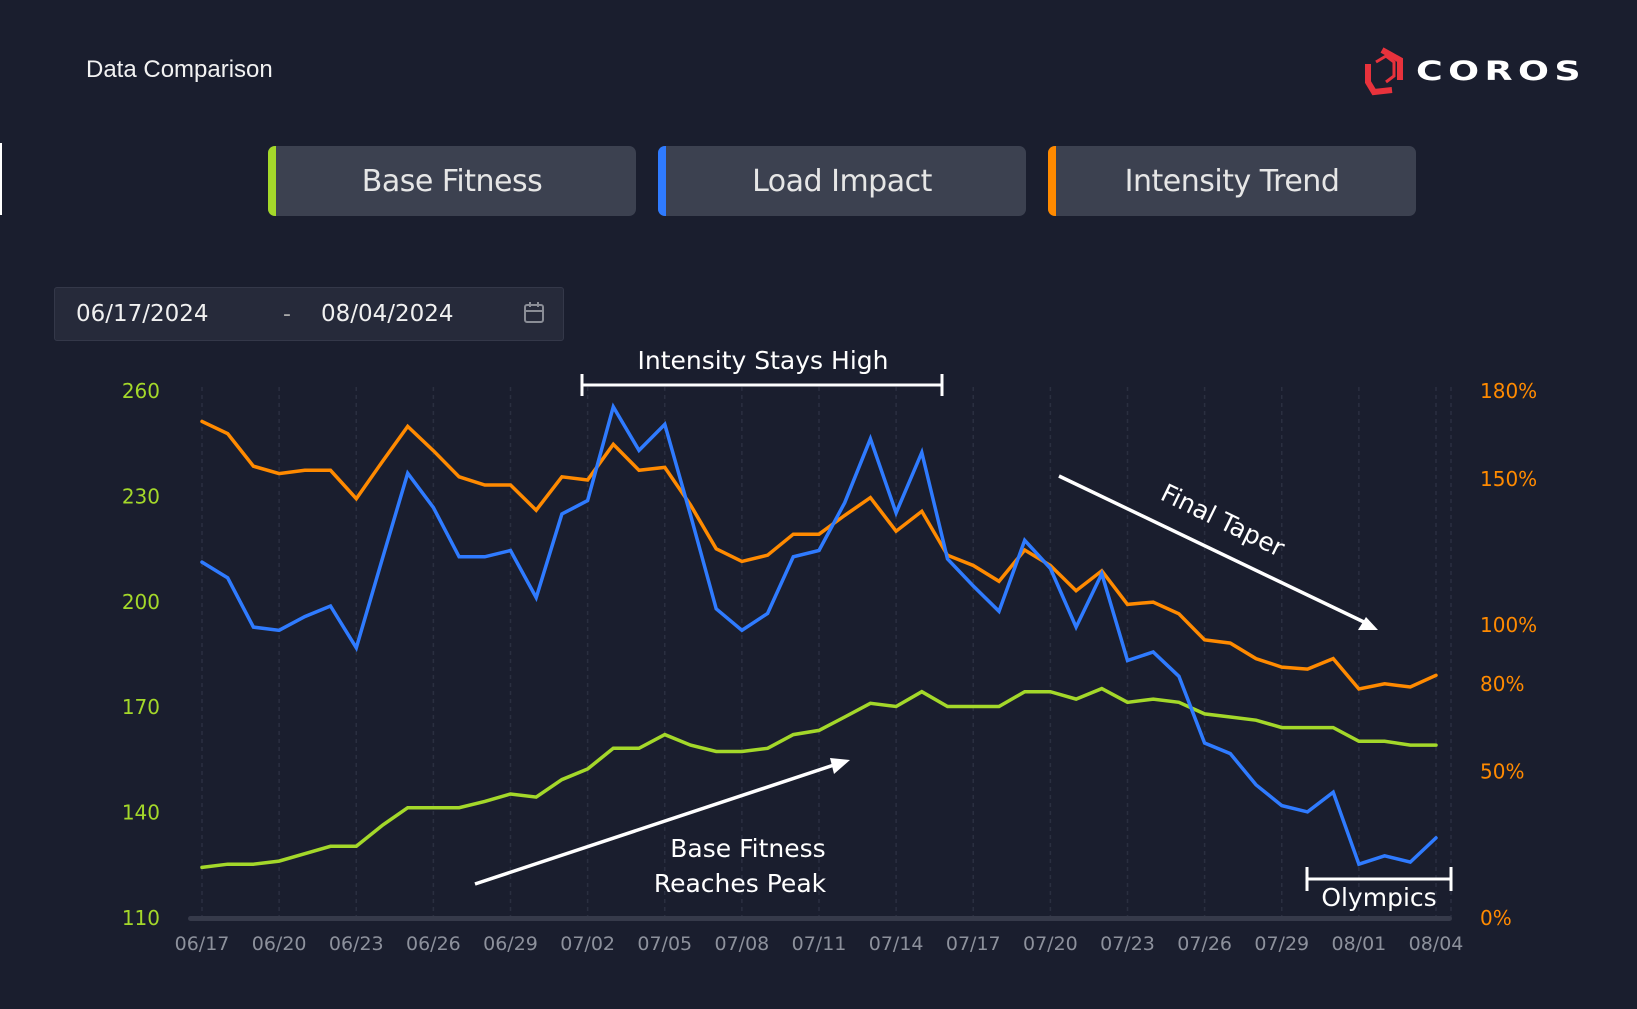 This screenshot has width=1637, height=1009. Describe the element at coordinates (1281, 944) in the screenshot. I see `x-tick-label: 07/29` at that location.